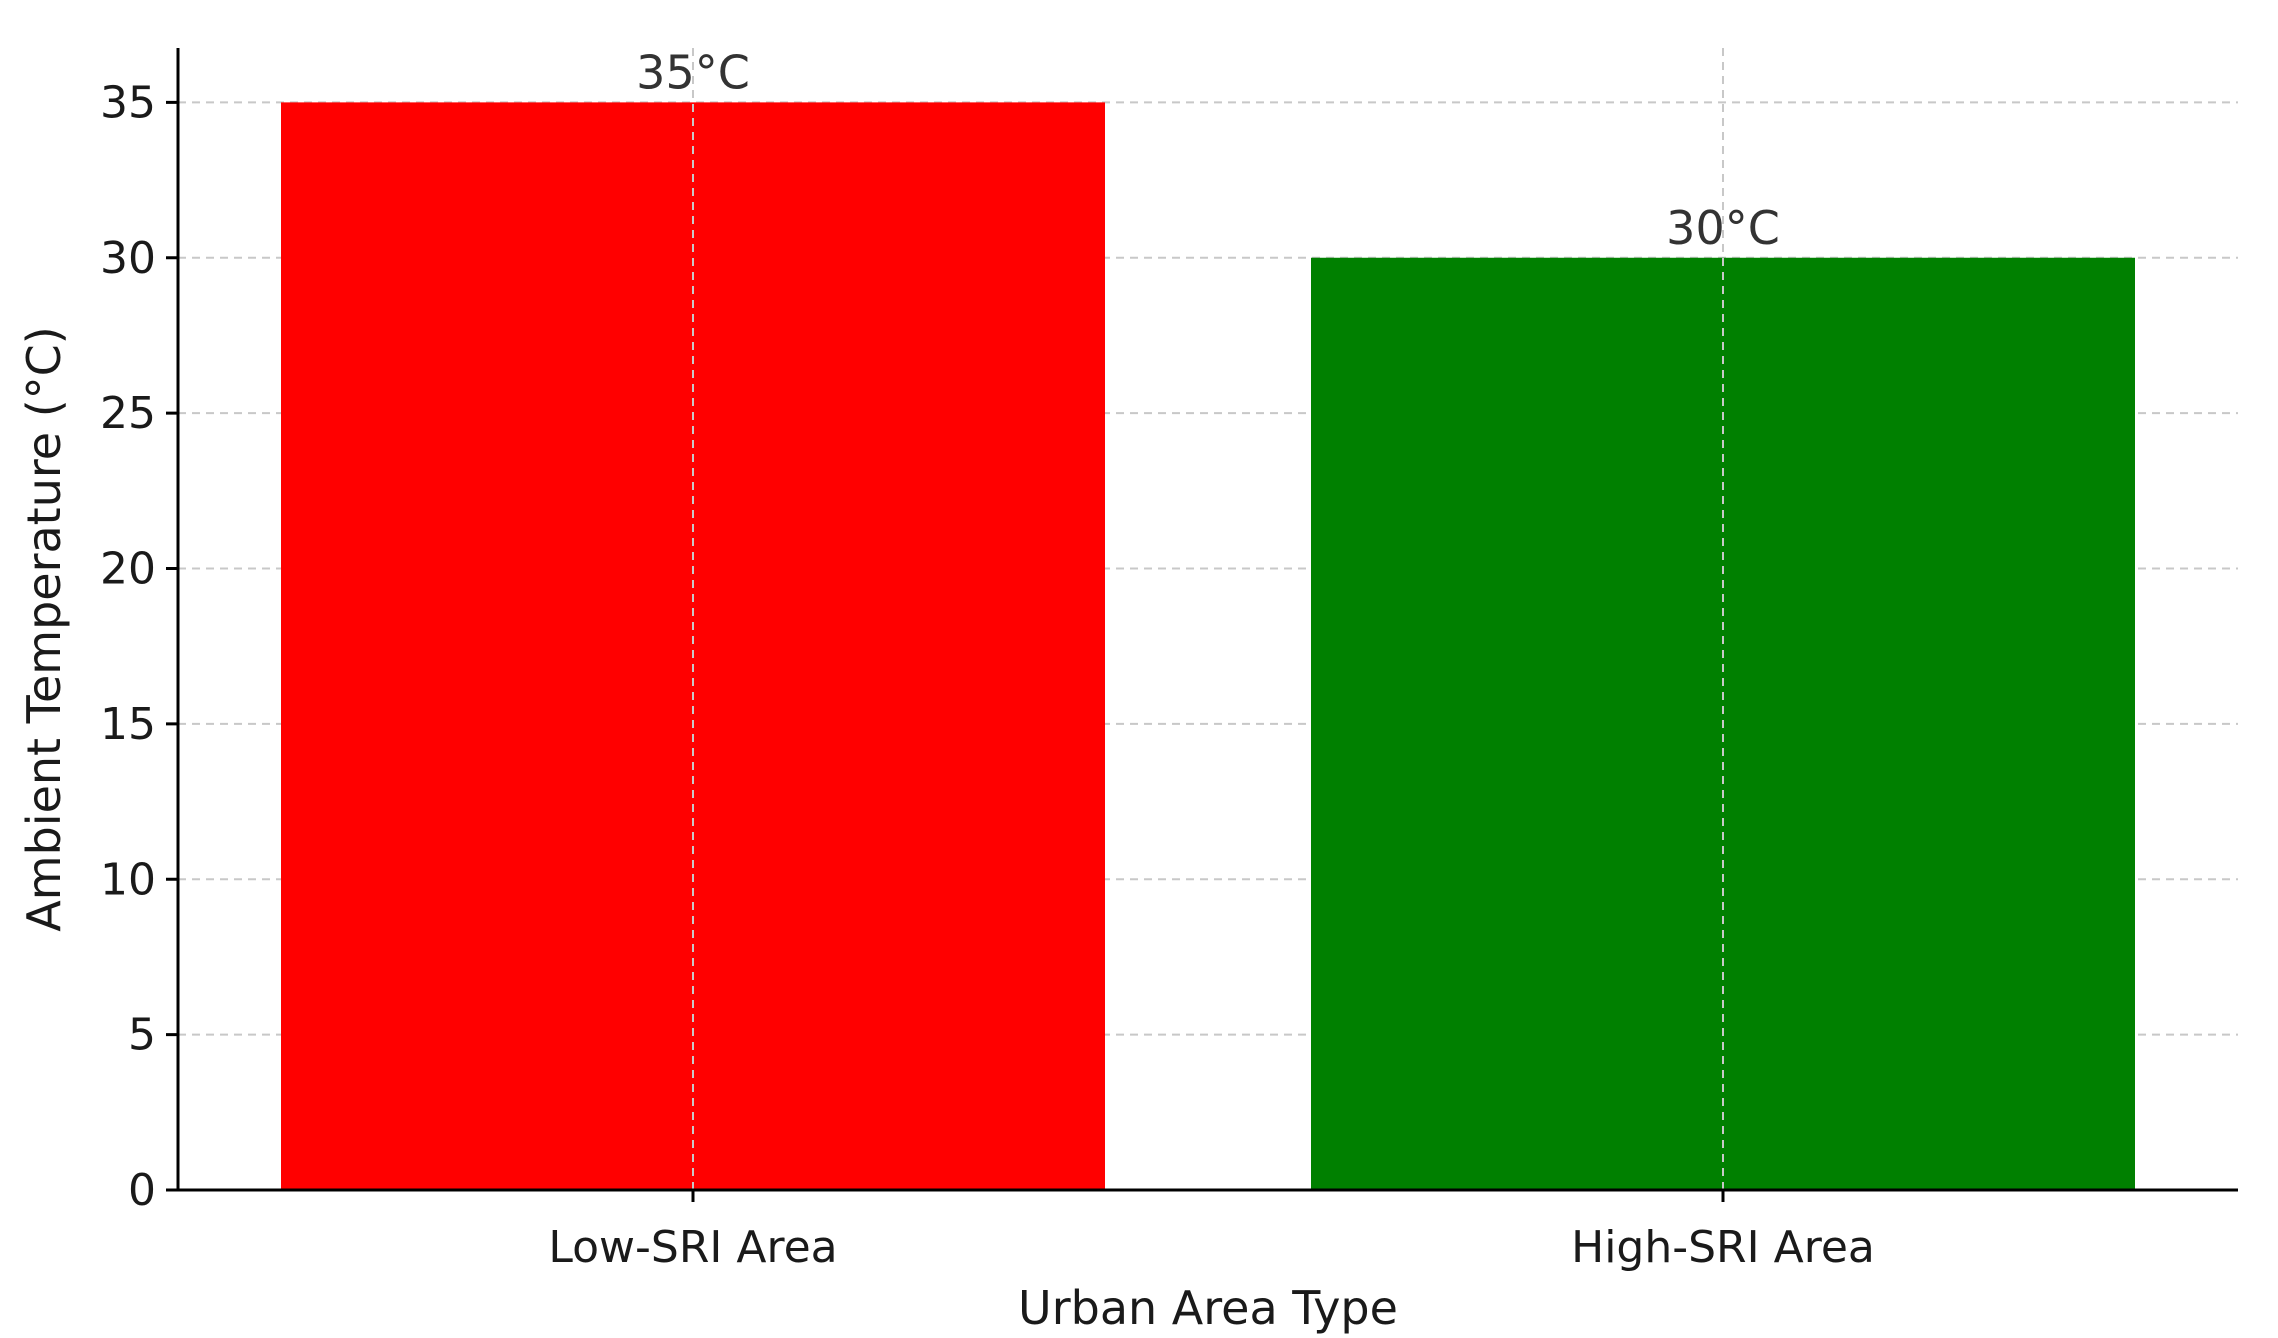  I want to click on y-tick-label: 30, so click(128, 258).